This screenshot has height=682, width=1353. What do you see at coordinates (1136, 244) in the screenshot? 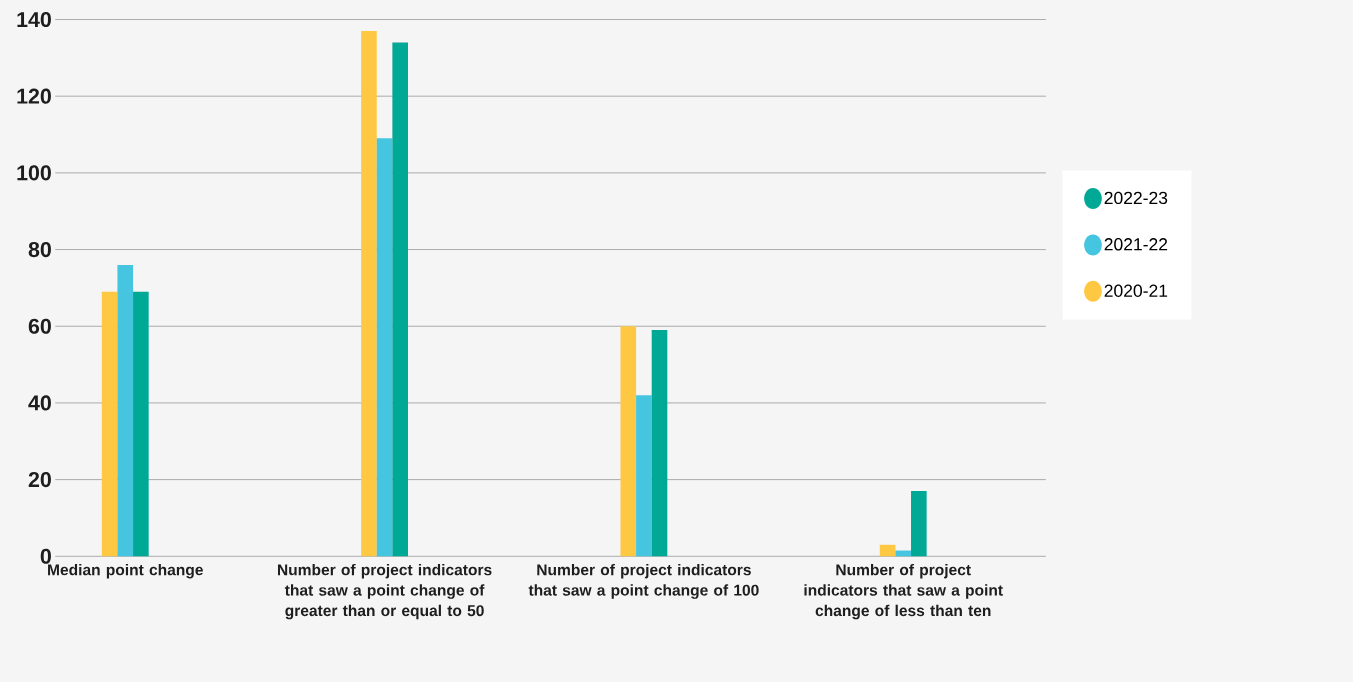
I see `legend-label: 2021-22` at bounding box center [1136, 244].